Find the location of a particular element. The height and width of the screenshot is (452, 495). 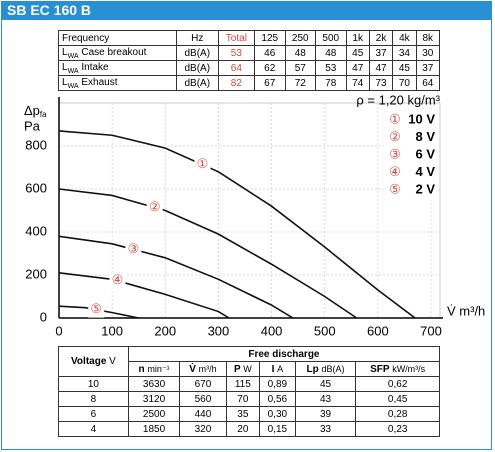

header-row: Frequency Hz Total 125 250 500 1k 2k 4k 8k is located at coordinates (249, 38).